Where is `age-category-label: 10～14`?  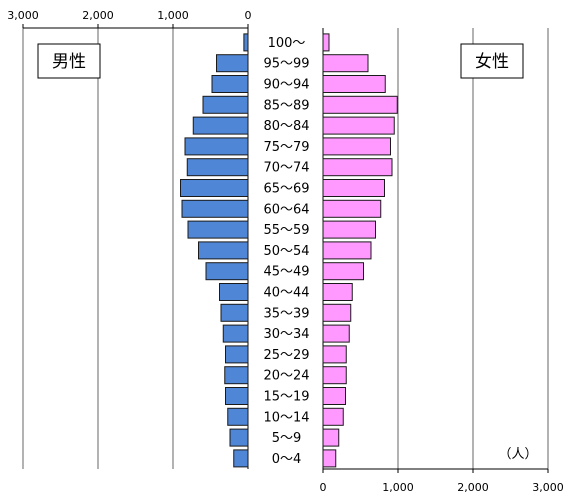
age-category-label: 10～14 is located at coordinates (286, 417).